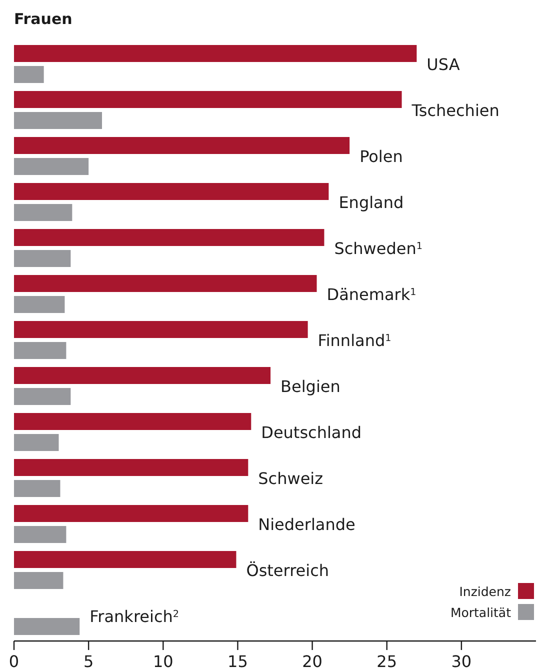 This screenshot has height=672, width=545. Describe the element at coordinates (307, 524) in the screenshot. I see `y-tick-label: Niederlande` at that location.